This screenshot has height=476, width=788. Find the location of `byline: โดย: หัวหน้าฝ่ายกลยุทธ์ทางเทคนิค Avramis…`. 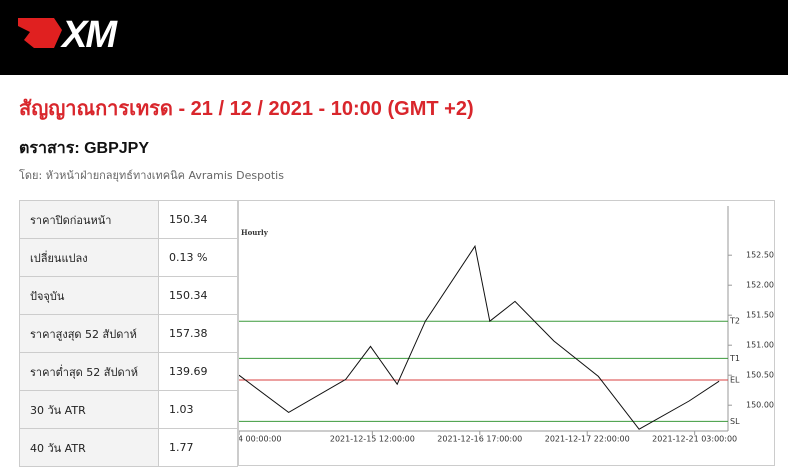

byline: โดย: หัวหน้าฝ่ายกลยุทธ์ทางเทคนิค Avramis… is located at coordinates (151, 175).